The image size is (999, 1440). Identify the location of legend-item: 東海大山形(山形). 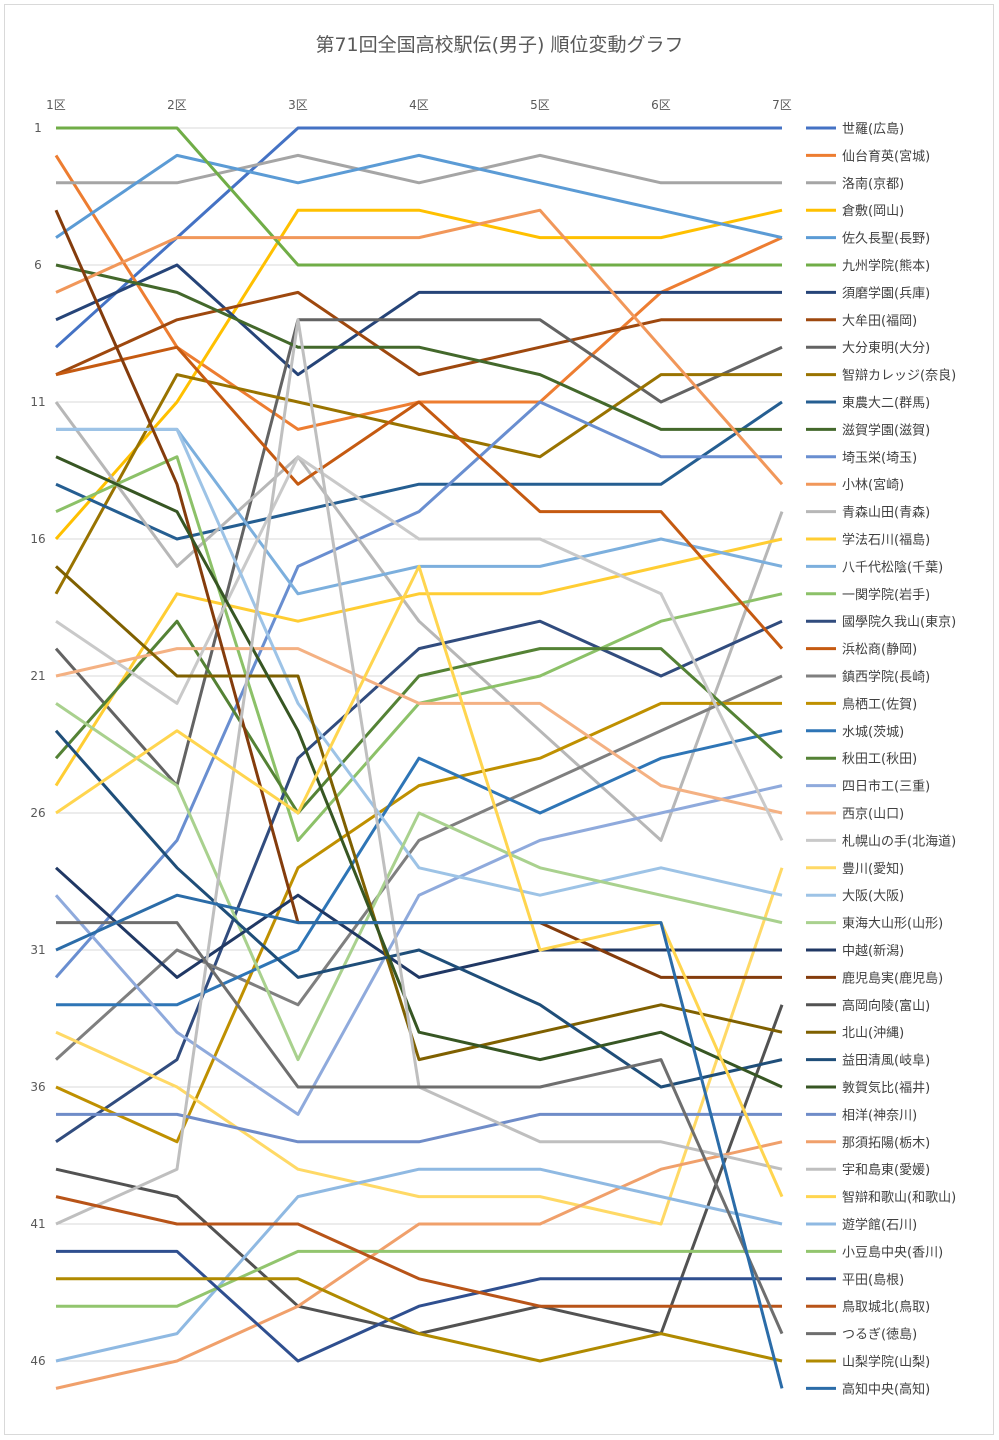
(874, 924).